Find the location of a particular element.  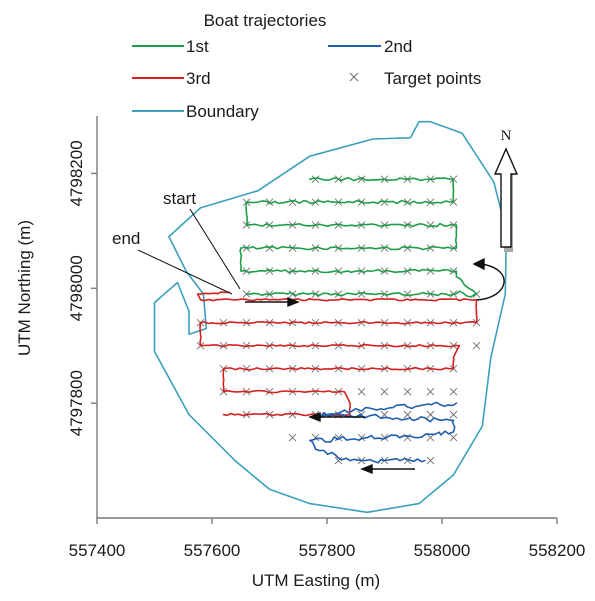

x-tick-label: 558200 is located at coordinates (557, 550).